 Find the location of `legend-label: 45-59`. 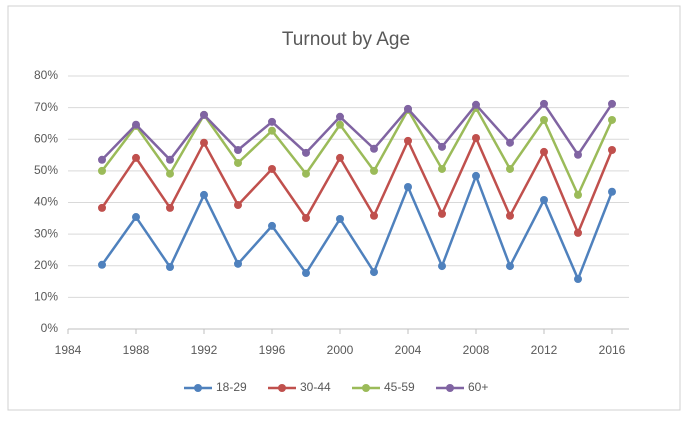

legend-label: 45-59 is located at coordinates (399, 387).